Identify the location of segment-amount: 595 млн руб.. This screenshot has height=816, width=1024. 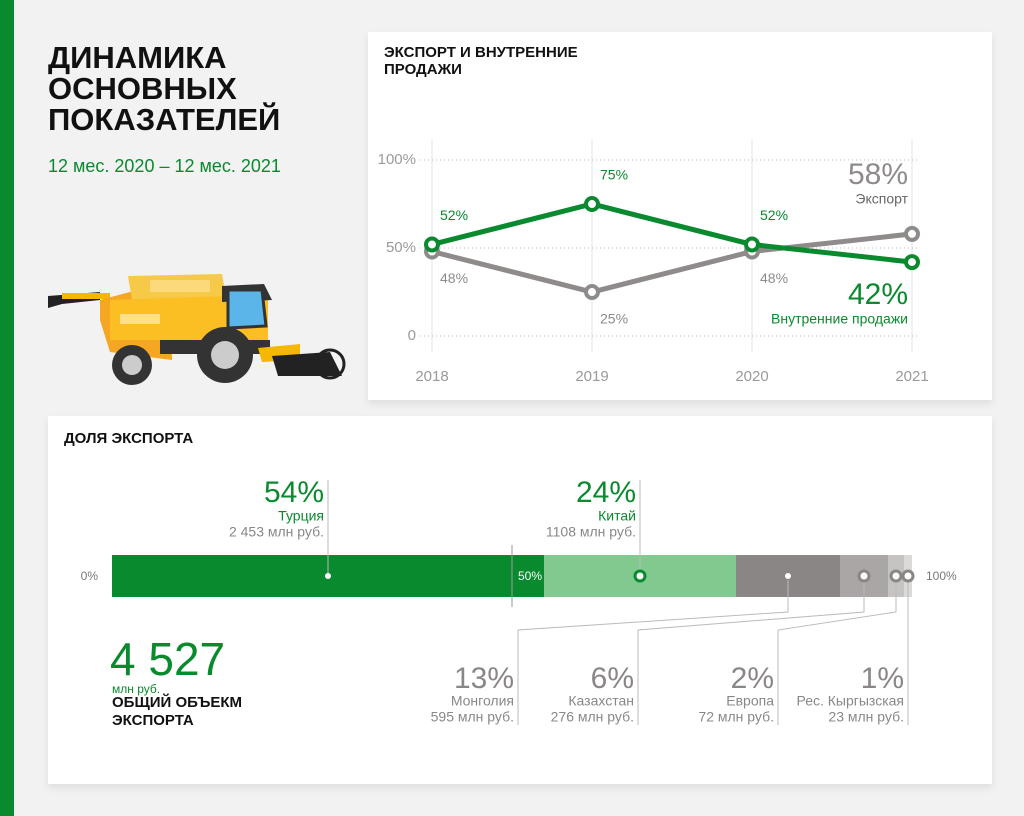
(472, 717).